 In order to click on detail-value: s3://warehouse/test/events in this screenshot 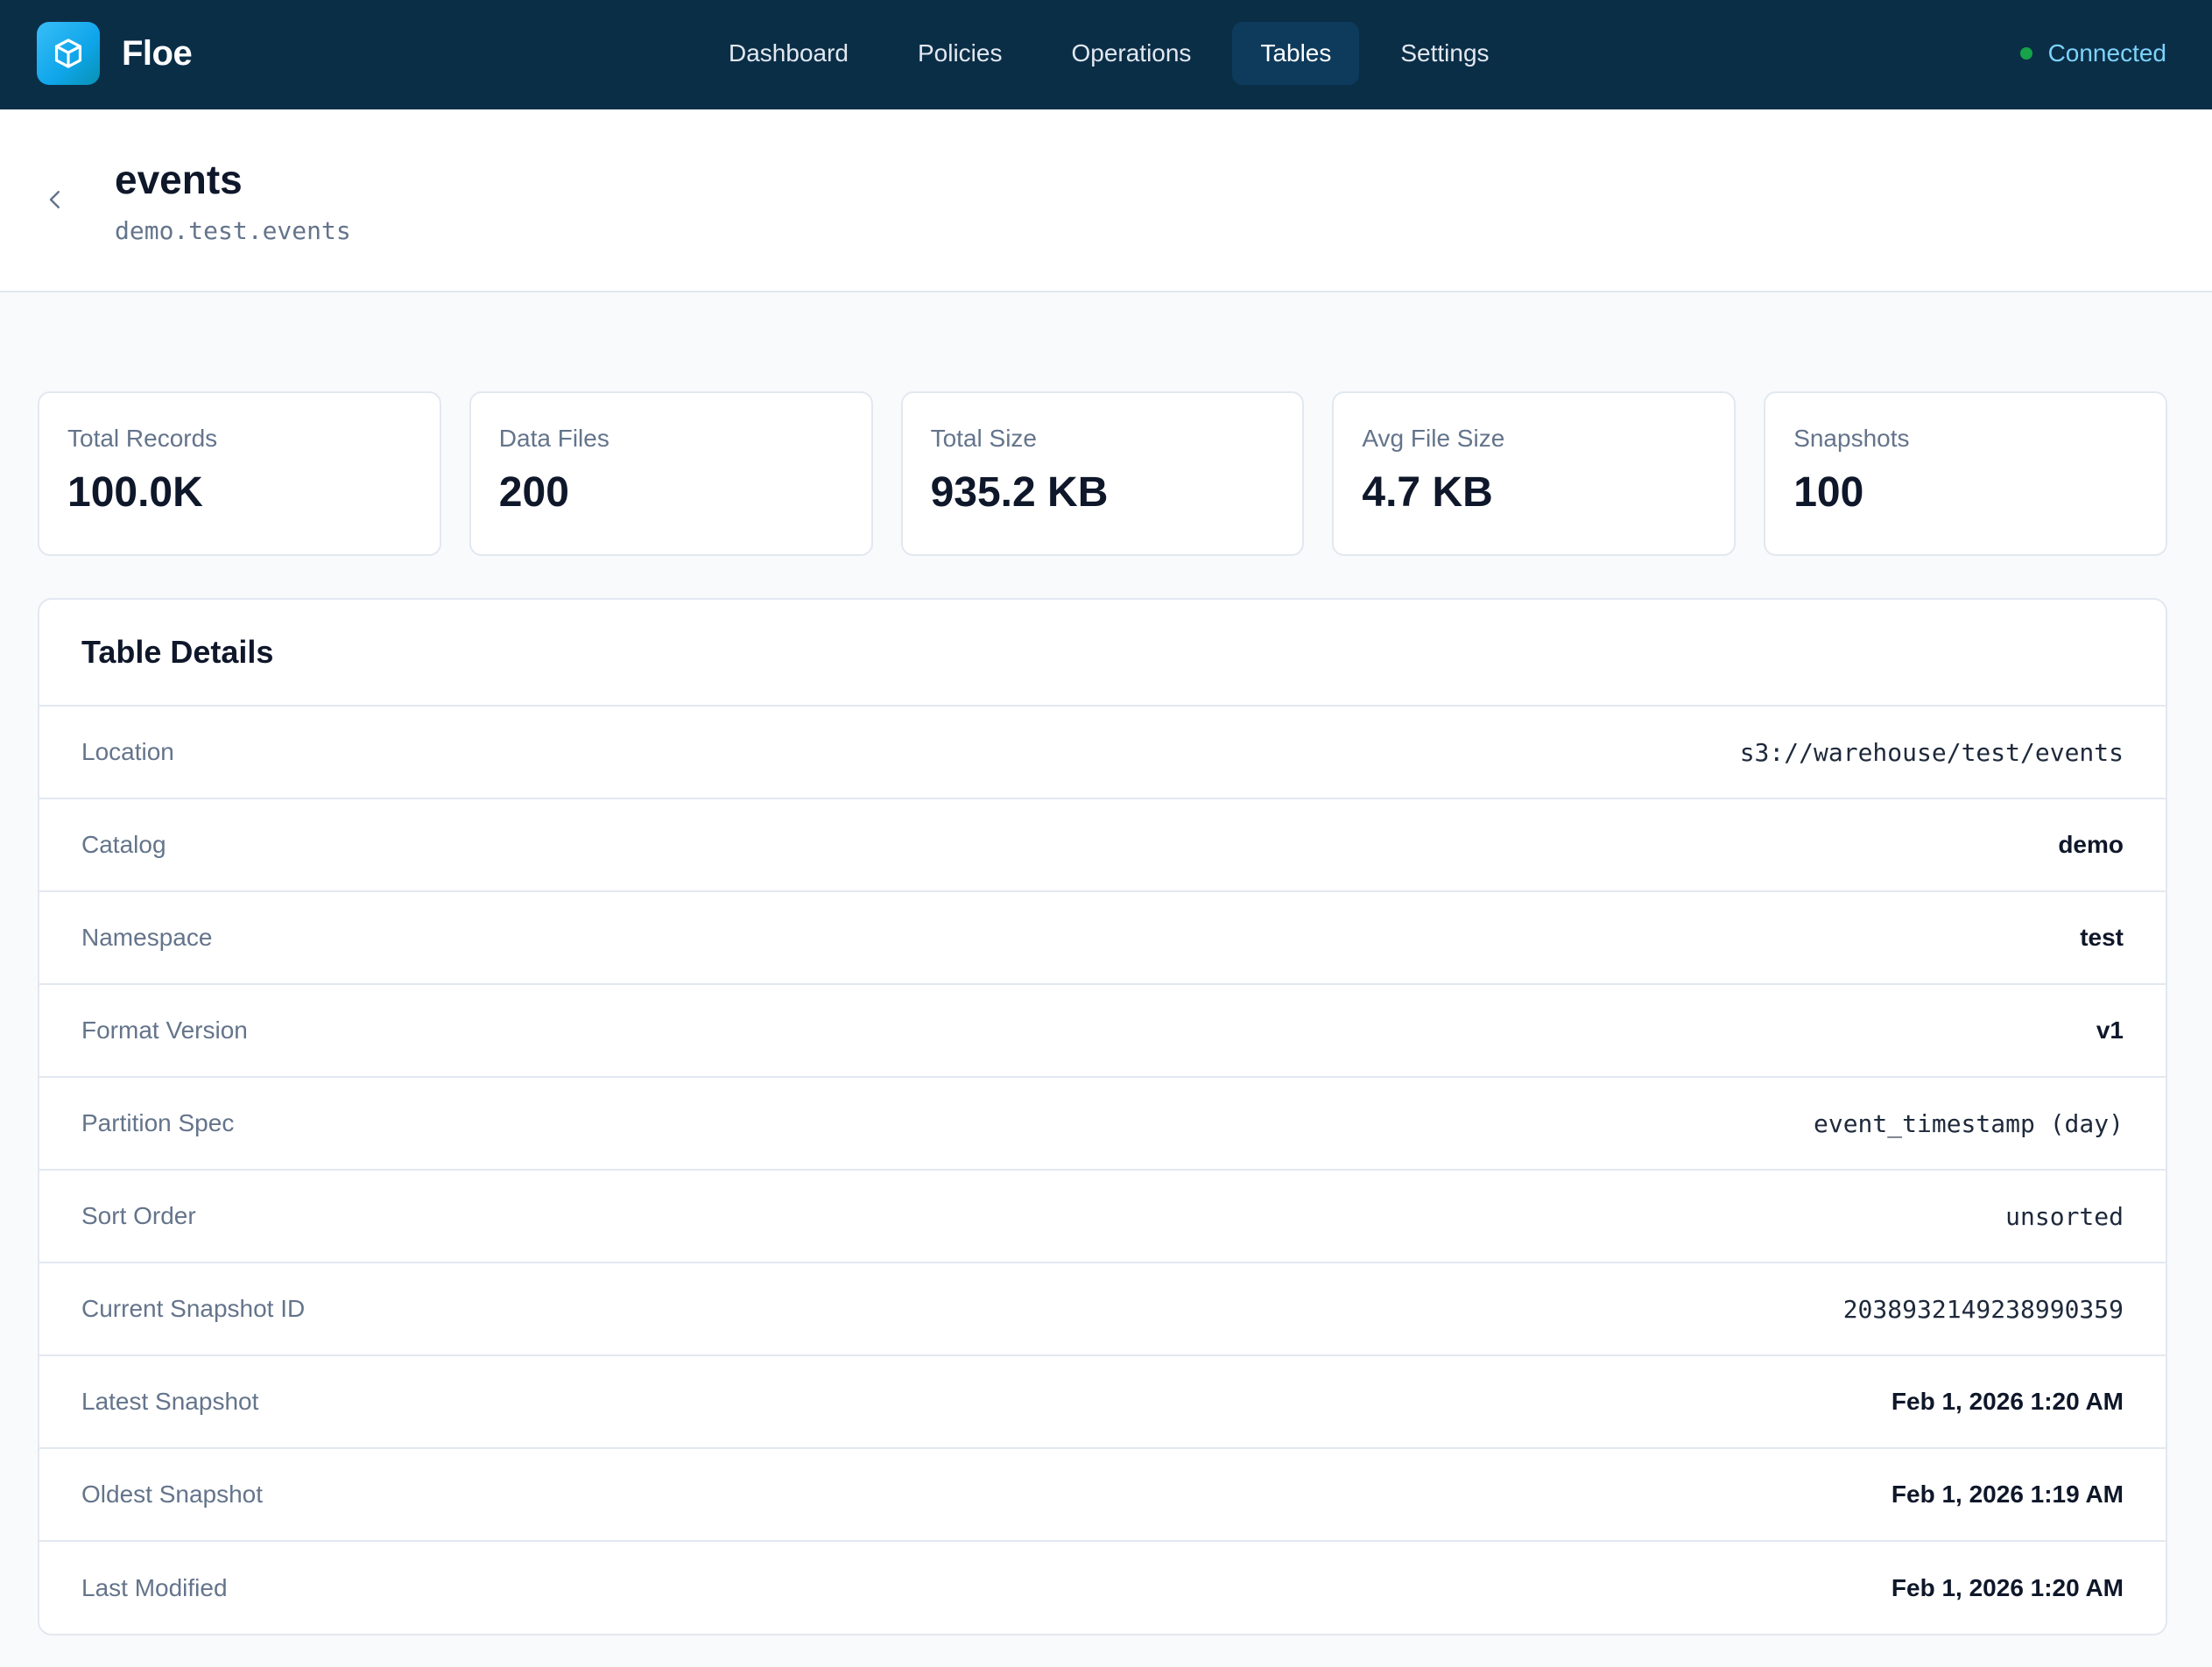, I will do `click(1931, 752)`.